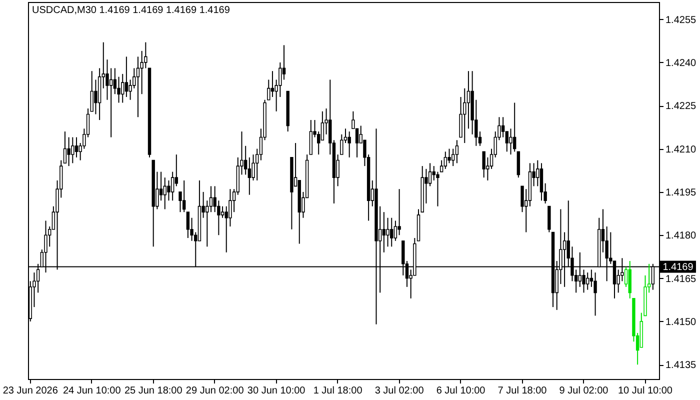 Image resolution: width=700 pixels, height=400 pixels. What do you see at coordinates (681, 106) in the screenshot?
I see `y-tick-label: 1.4225` at bounding box center [681, 106].